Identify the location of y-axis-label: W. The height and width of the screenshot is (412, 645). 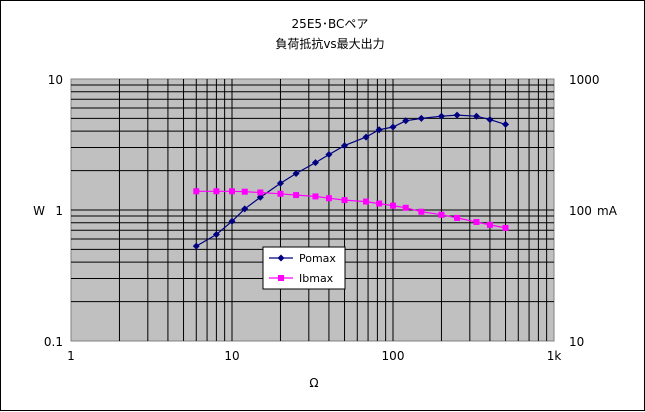
(39, 211).